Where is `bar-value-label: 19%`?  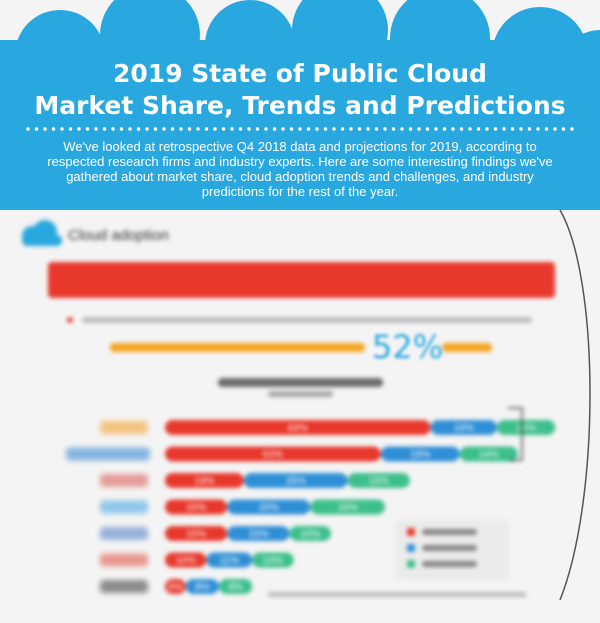
bar-value-label: 19% is located at coordinates (420, 455).